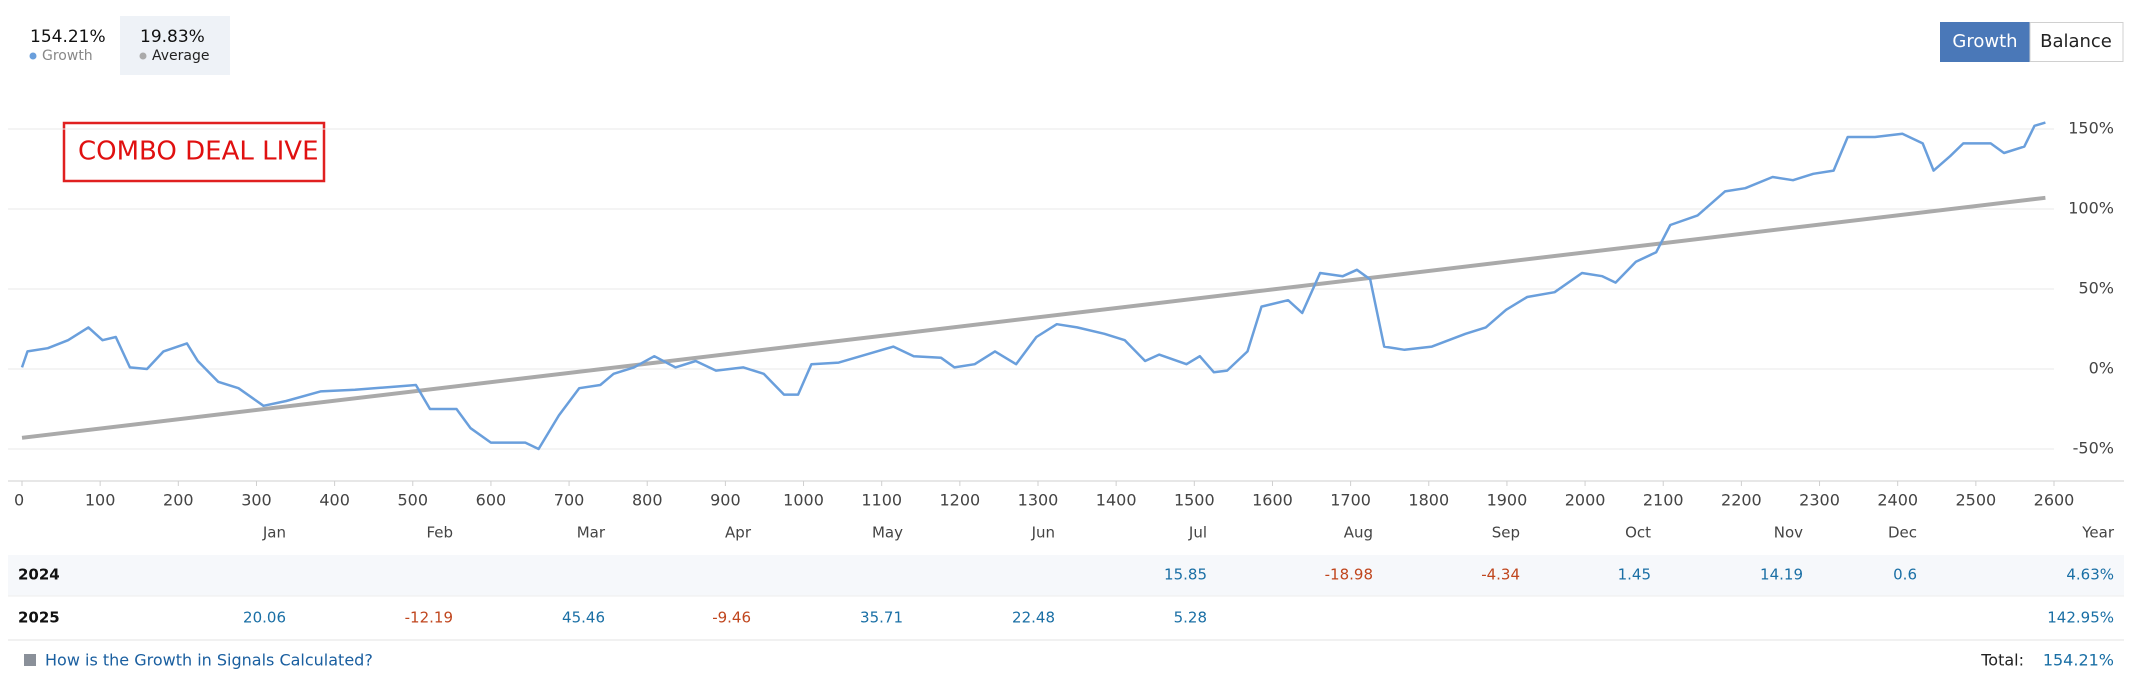  Describe the element at coordinates (256, 500) in the screenshot. I see `x-tick-label: 300` at that location.